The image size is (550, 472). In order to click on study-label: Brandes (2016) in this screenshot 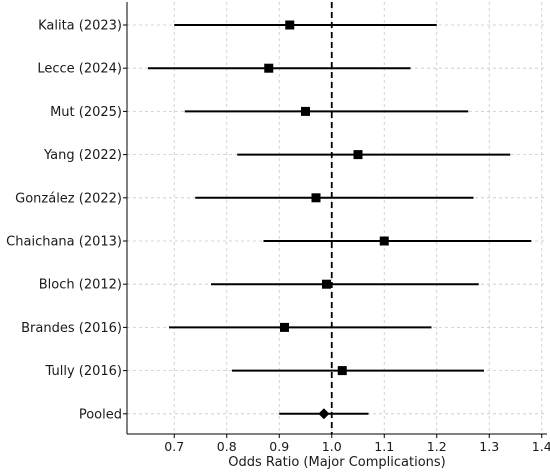, I will do `click(71, 328)`.